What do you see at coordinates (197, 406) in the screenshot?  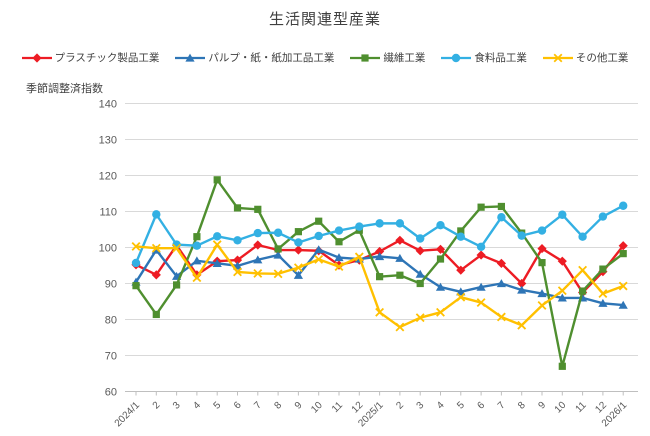 I see `x-axis-tick-label: 4` at bounding box center [197, 406].